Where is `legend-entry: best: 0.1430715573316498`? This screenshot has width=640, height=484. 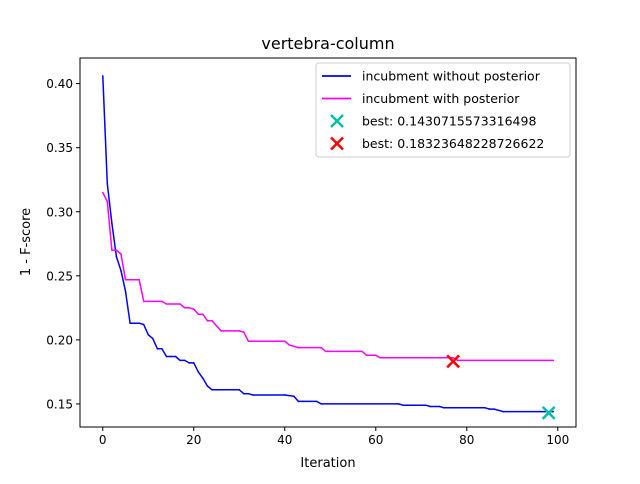
legend-entry: best: 0.1430715573316498 is located at coordinates (433, 121).